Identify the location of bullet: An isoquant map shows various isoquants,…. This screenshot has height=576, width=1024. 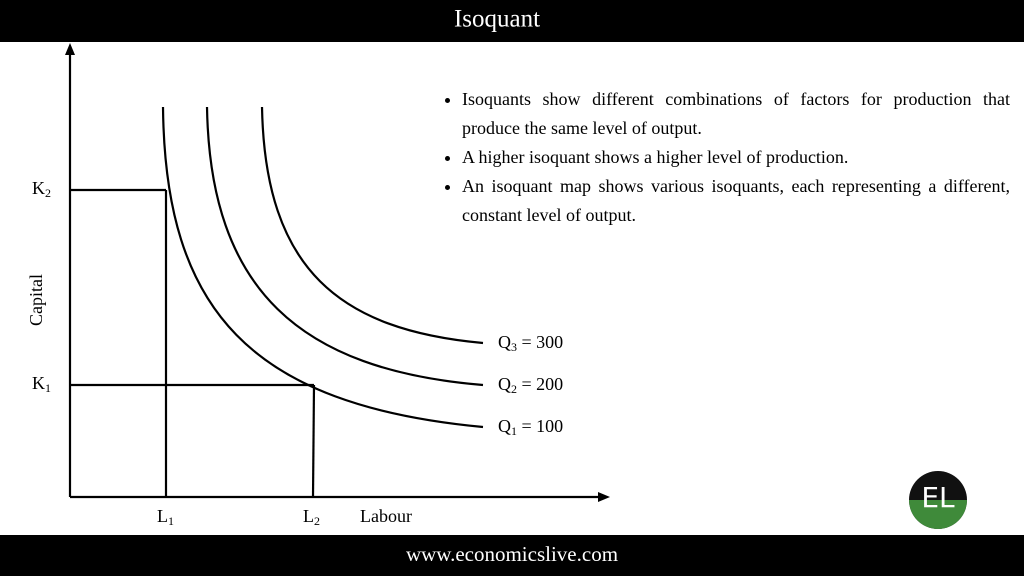
(736, 201).